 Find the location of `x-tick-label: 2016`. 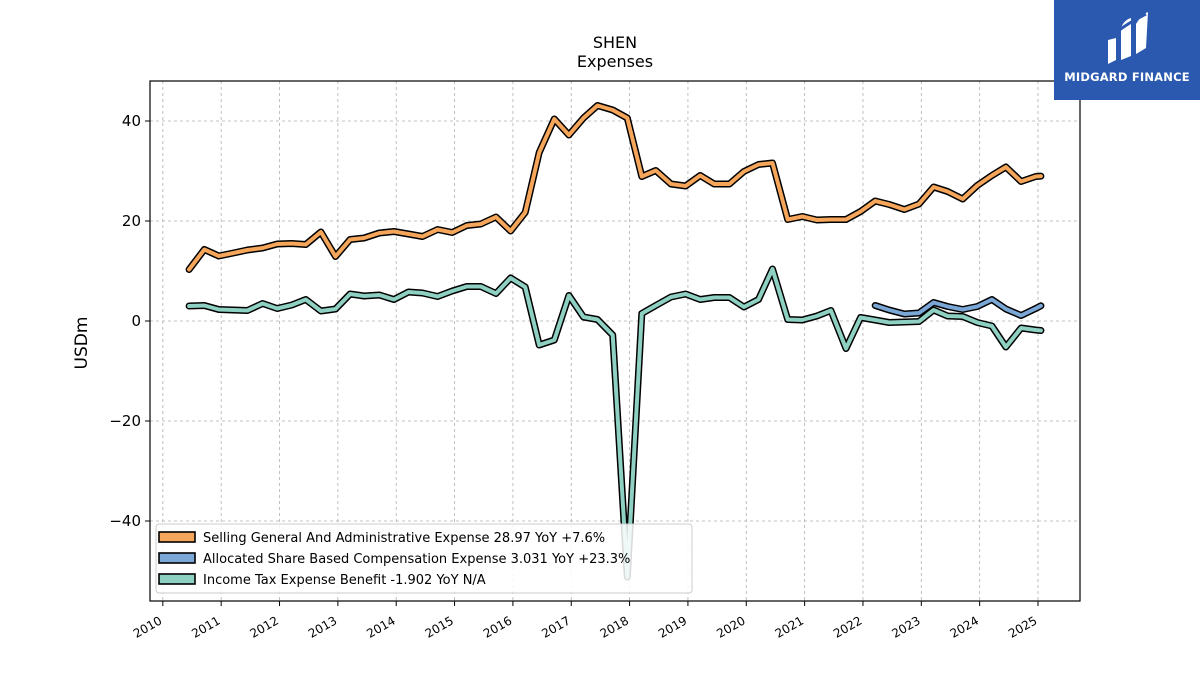

x-tick-label: 2016 is located at coordinates (497, 626).